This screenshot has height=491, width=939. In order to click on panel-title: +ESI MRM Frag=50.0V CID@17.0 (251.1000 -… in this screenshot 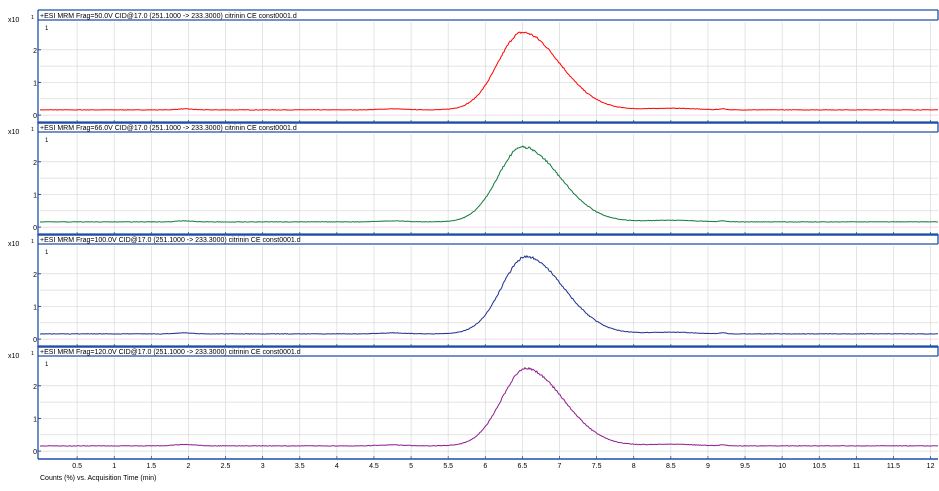, I will do `click(168, 16)`.